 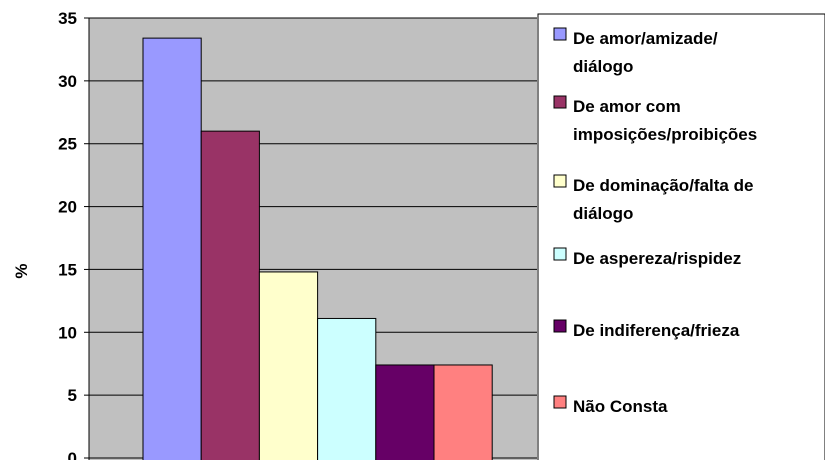 I want to click on legend-label: imposições/proibições, so click(x=665, y=134).